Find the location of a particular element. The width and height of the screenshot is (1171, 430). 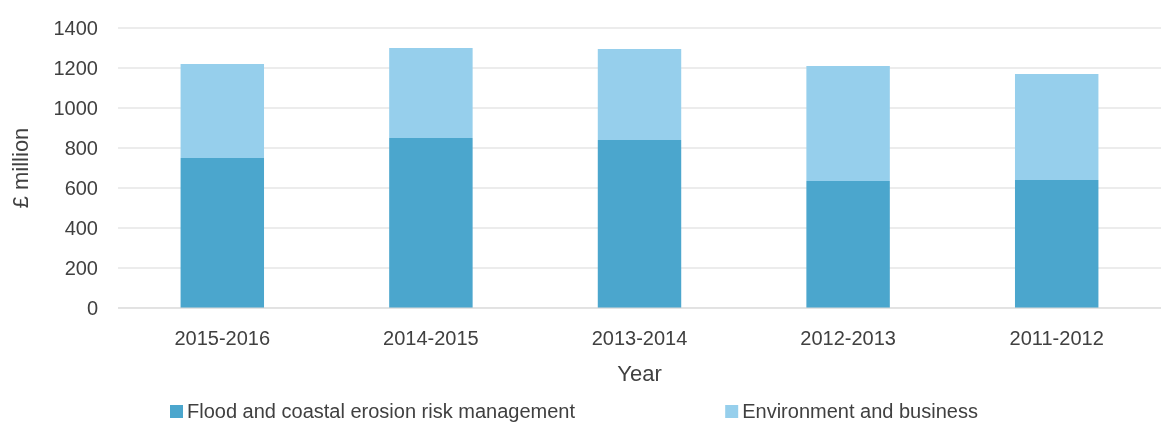

legend-label: Flood and coastal erosion risk management is located at coordinates (381, 411).